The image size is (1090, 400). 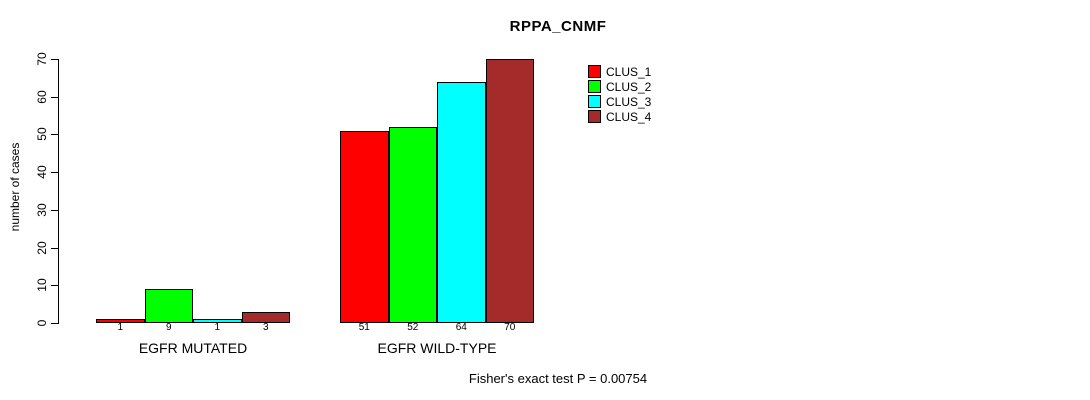 I want to click on bar-clus_4-group1, so click(x=265, y=317).